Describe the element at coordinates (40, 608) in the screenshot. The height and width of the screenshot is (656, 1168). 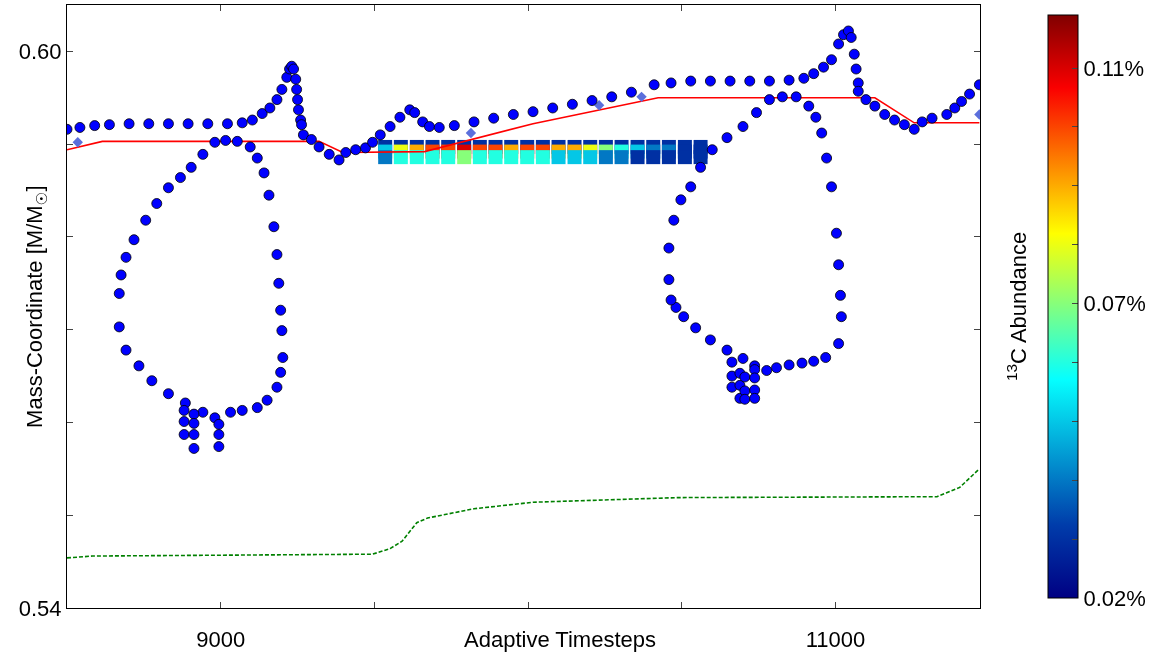
I see `y-tick-label: 0.54` at that location.